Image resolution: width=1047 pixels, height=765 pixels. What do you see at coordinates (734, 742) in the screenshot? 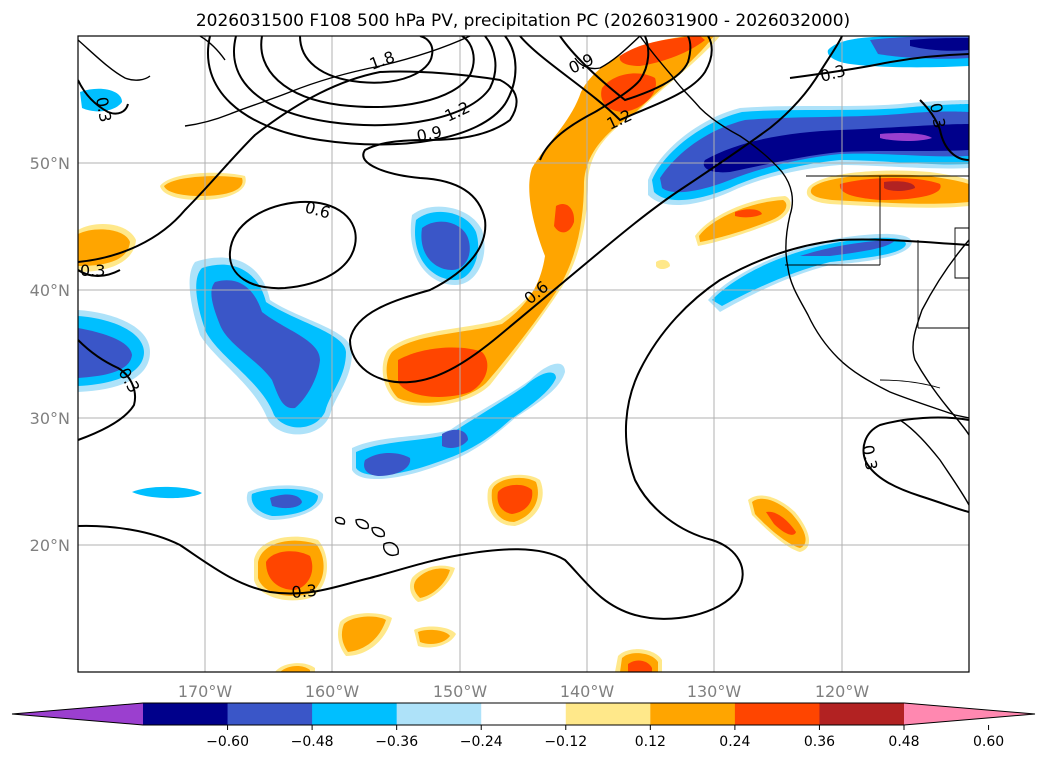
I see `colorbar-tick-label: 0.24` at bounding box center [734, 742].